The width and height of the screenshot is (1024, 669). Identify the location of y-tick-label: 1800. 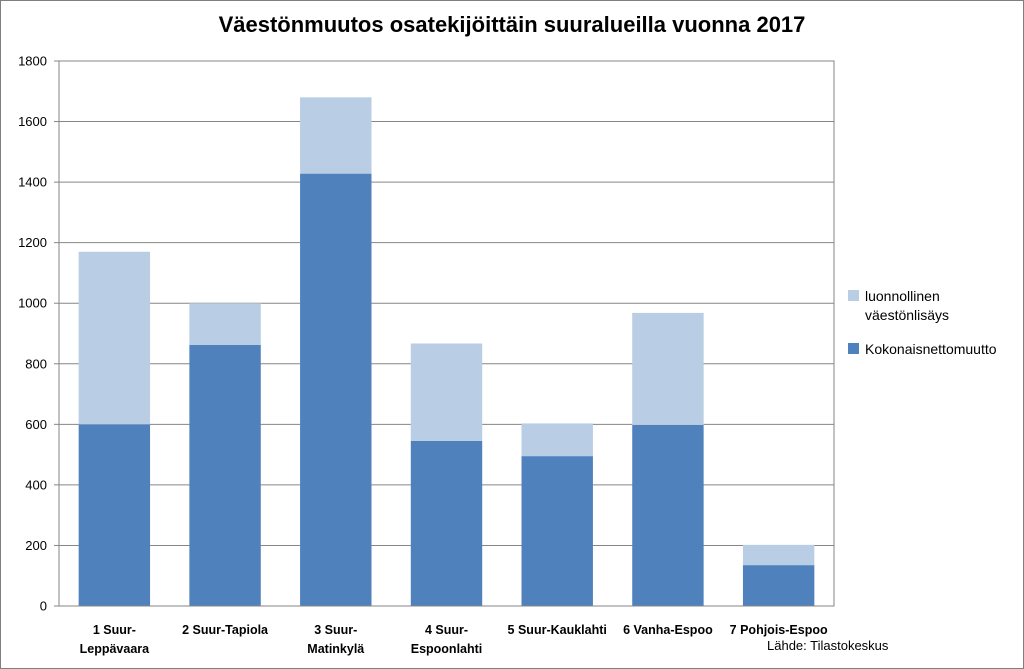
(32, 61).